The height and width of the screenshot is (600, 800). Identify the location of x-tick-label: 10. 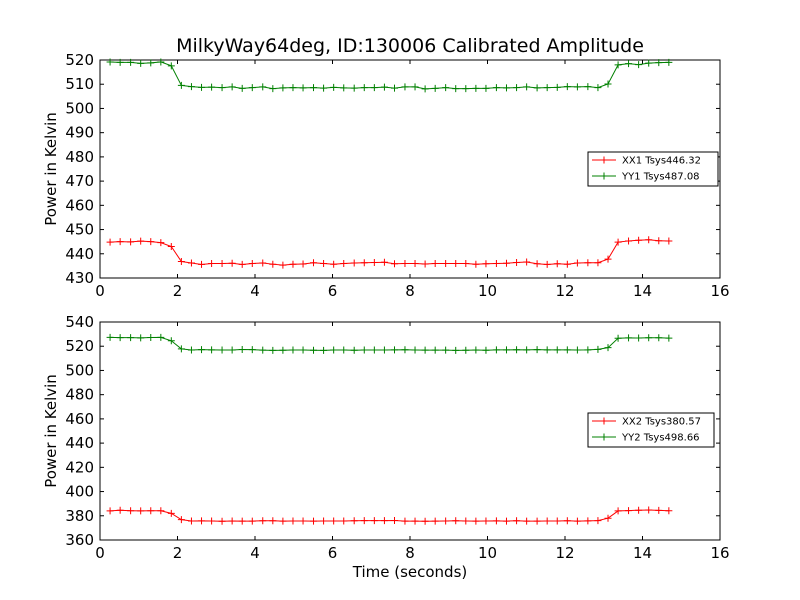
(487, 291).